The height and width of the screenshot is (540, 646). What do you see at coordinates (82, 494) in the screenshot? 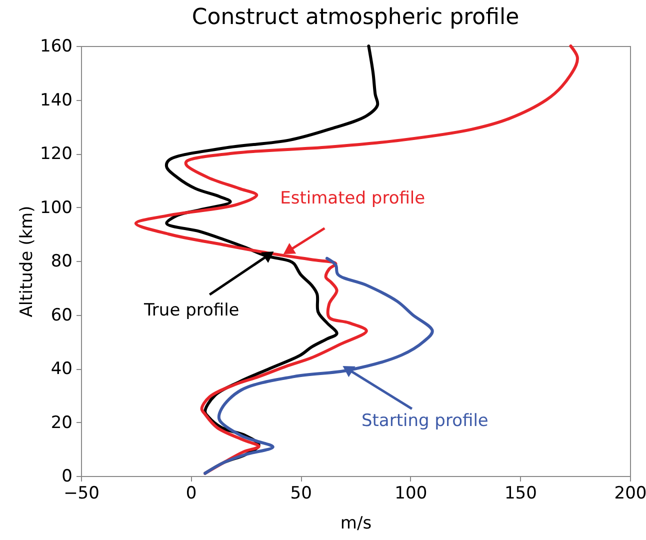
I see `x-tick-label: −50` at bounding box center [82, 494].